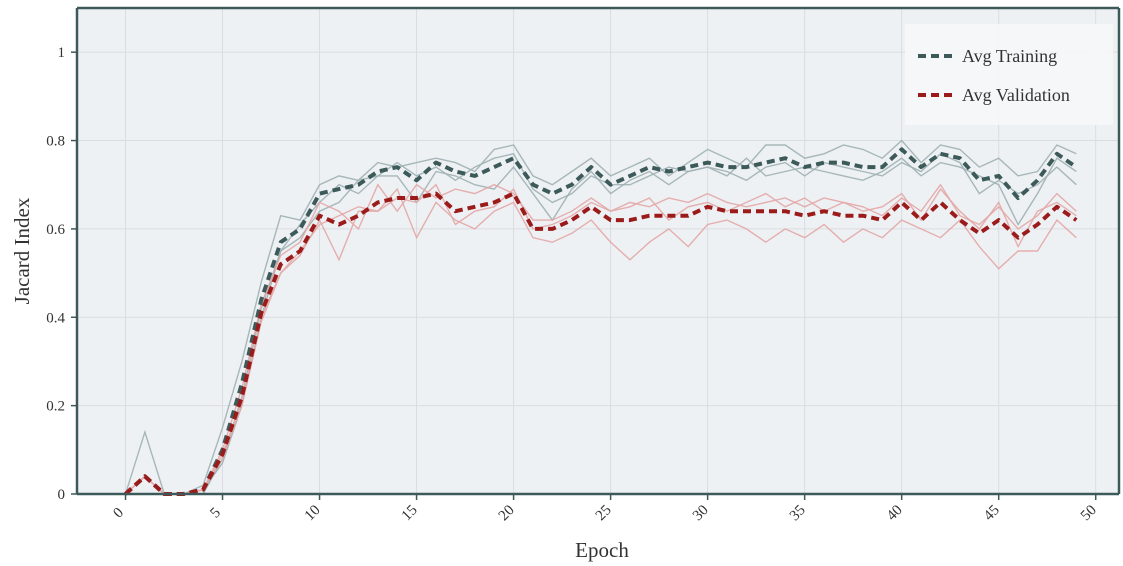  Describe the element at coordinates (1089, 513) in the screenshot. I see `x-tick-label: 50` at that location.